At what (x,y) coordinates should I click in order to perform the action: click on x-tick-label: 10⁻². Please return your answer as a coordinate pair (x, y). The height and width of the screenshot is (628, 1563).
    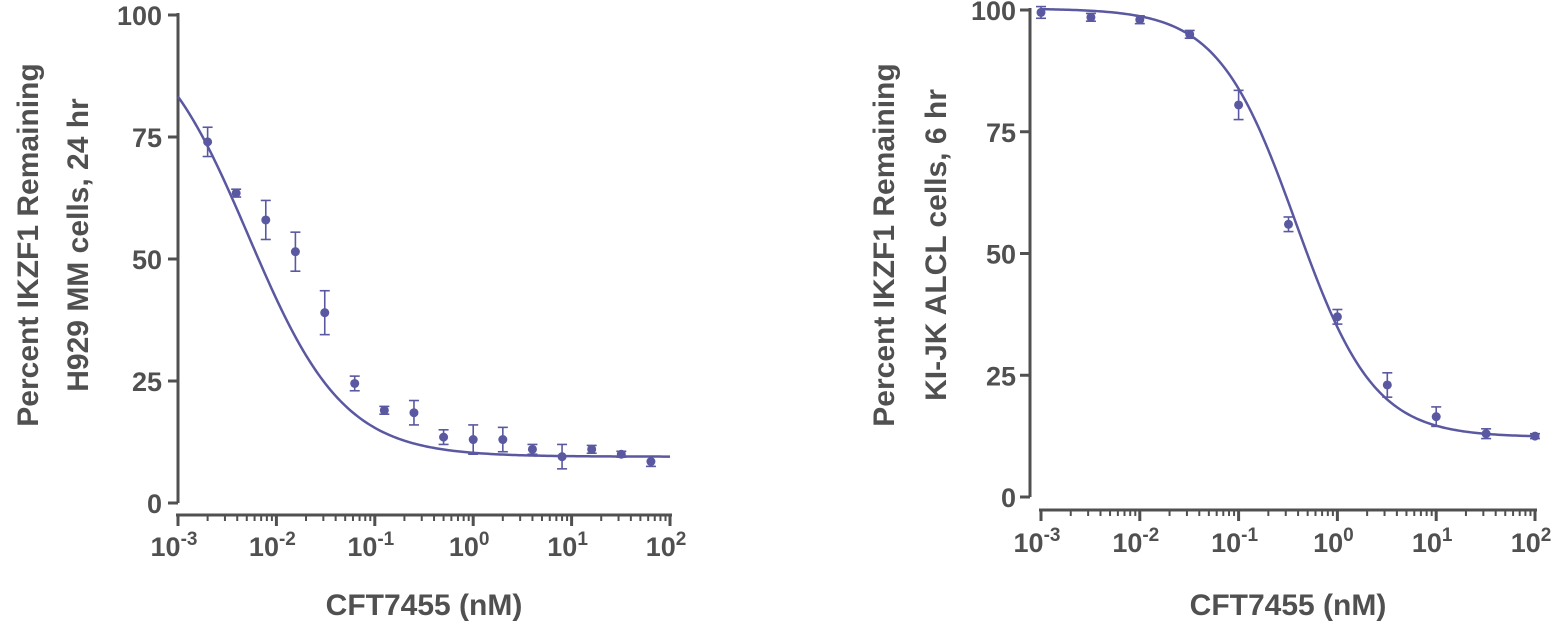
    Looking at the image, I should click on (272, 545).